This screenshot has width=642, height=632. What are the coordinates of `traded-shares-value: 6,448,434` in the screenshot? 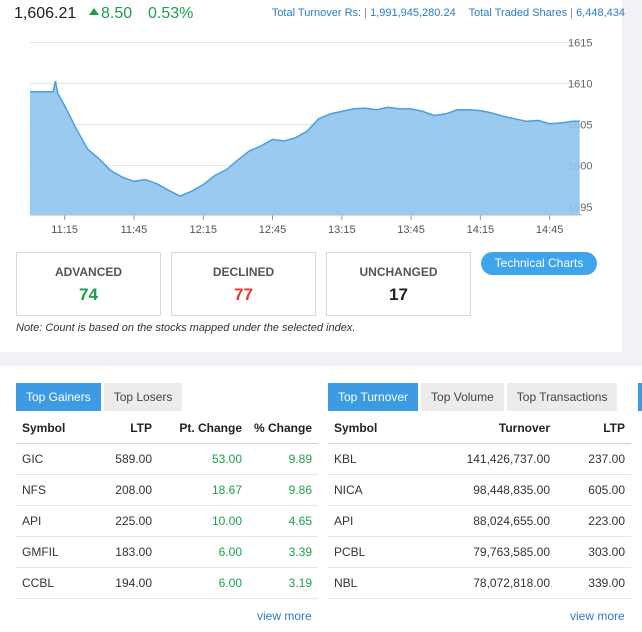 It's located at (600, 13).